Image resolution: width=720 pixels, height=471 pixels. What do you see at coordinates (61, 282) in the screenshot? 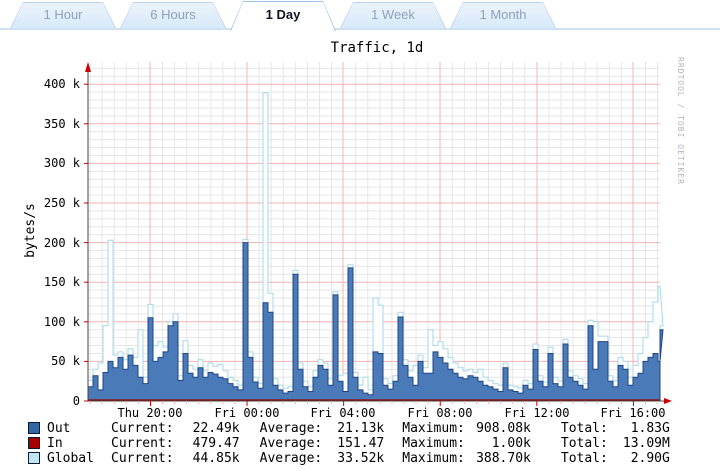
I see `y-tick-label: 150 k` at bounding box center [61, 282].